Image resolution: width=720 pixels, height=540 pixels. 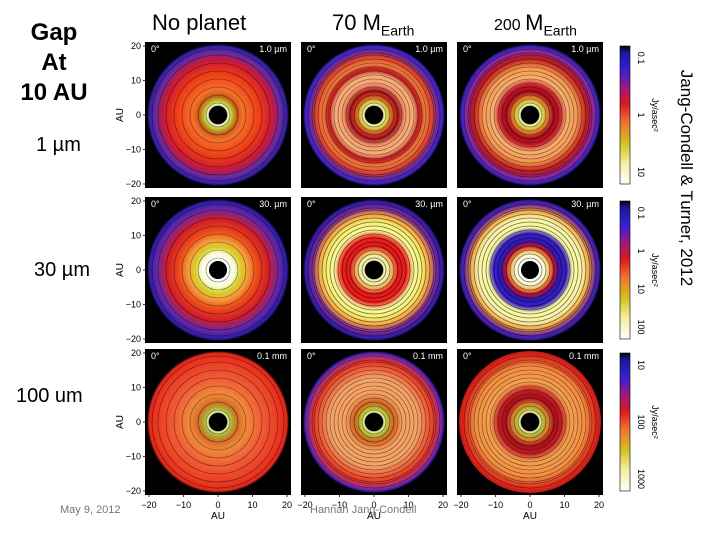 What do you see at coordinates (356, 22) in the screenshot?
I see `column-label-text: 70 M` at bounding box center [356, 22].